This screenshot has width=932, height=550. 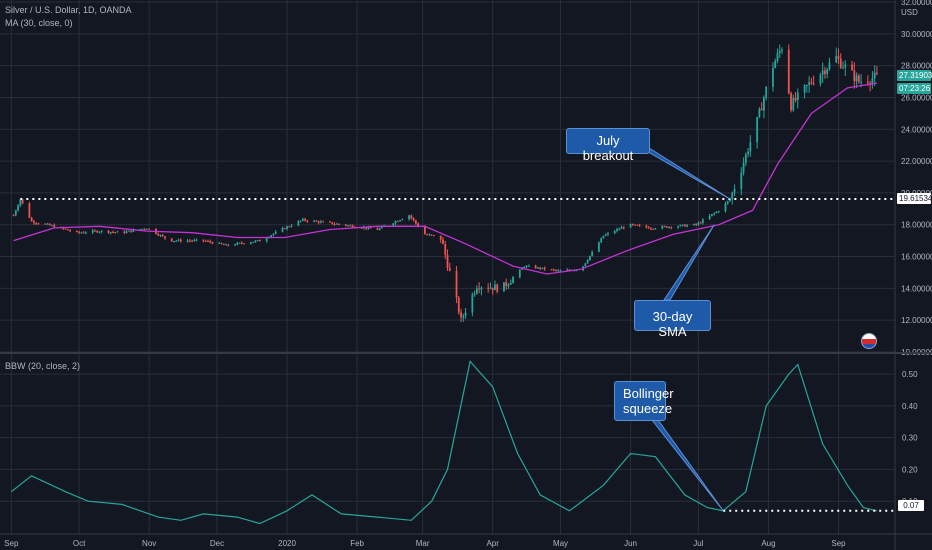 What do you see at coordinates (39, 23) in the screenshot?
I see `price-legend-ma: MA (30, close, 0)` at bounding box center [39, 23].